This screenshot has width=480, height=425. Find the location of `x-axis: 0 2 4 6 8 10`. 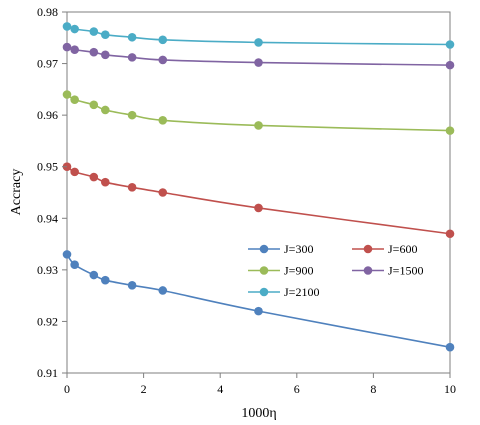

x-axis: 0 2 4 6 8 10 is located at coordinates (260, 384).